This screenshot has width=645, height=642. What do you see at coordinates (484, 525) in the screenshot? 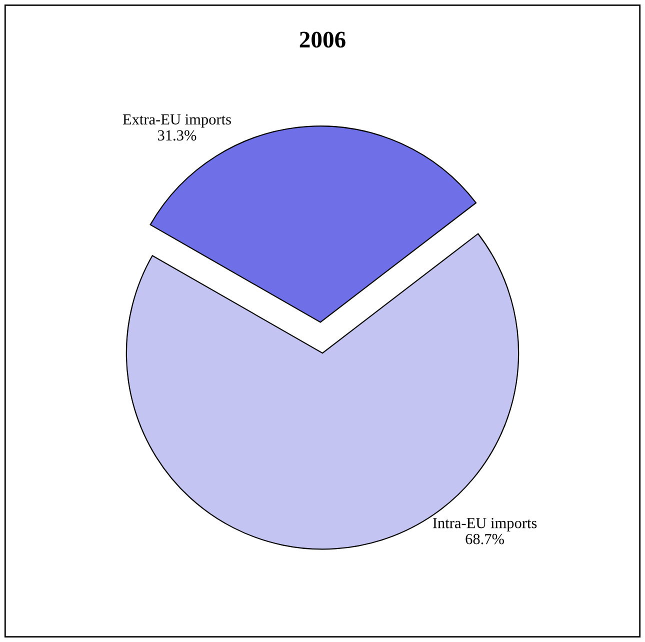
I see `slice-label: Intra-EU imports` at bounding box center [484, 525].